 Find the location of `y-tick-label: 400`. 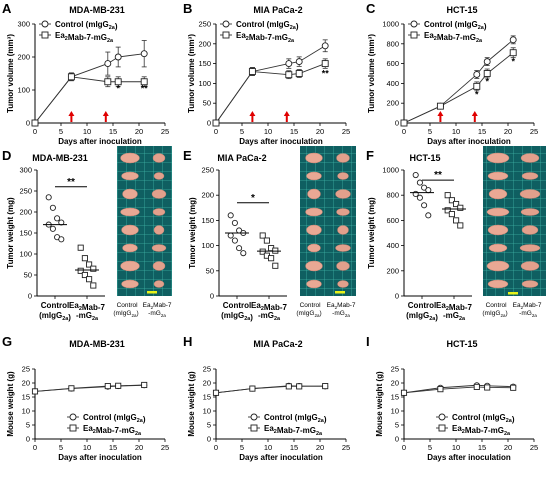

y-tick-label: 400 is located at coordinates (392, 83).